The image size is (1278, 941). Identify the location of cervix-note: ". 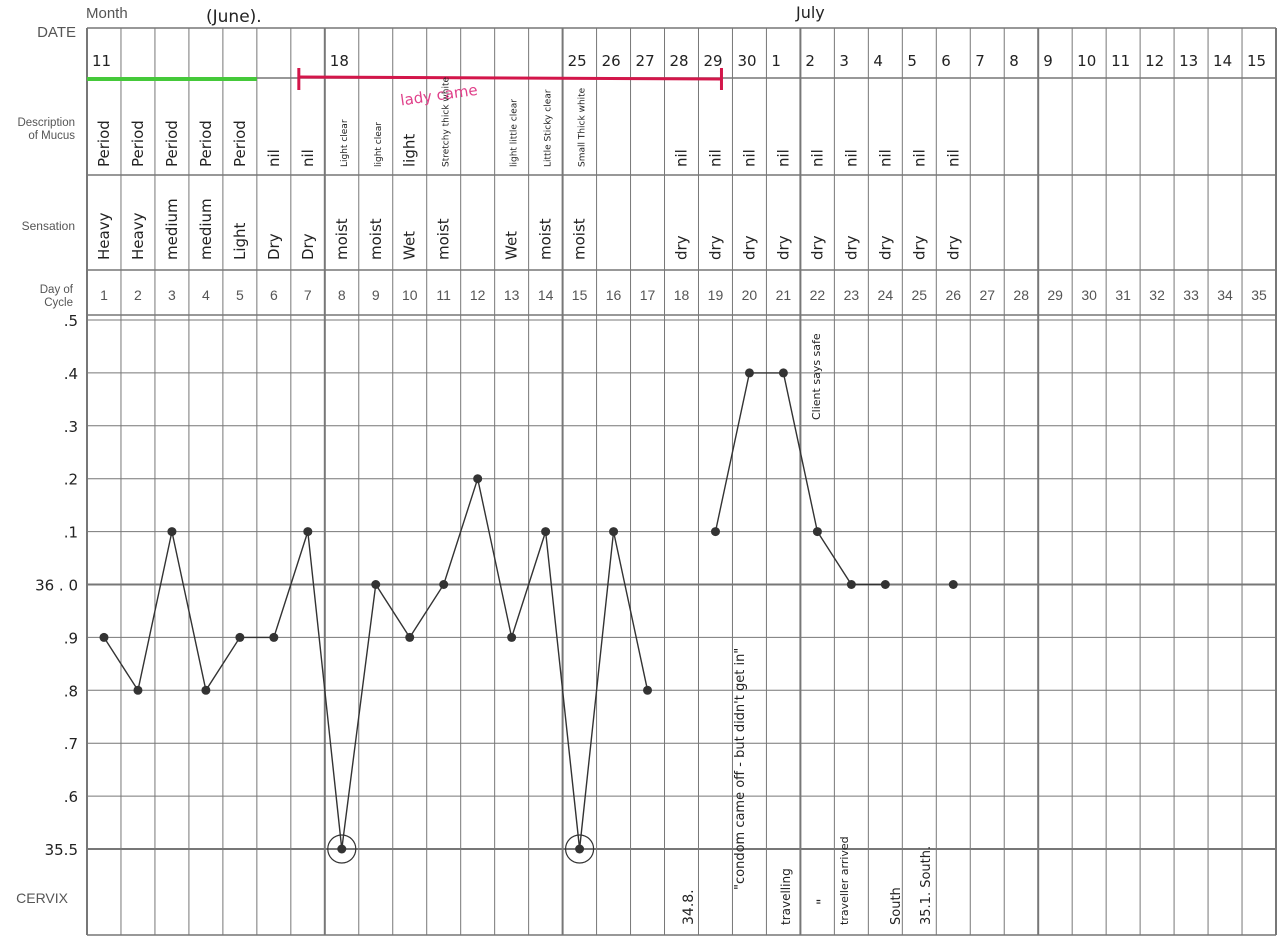
(823, 902).